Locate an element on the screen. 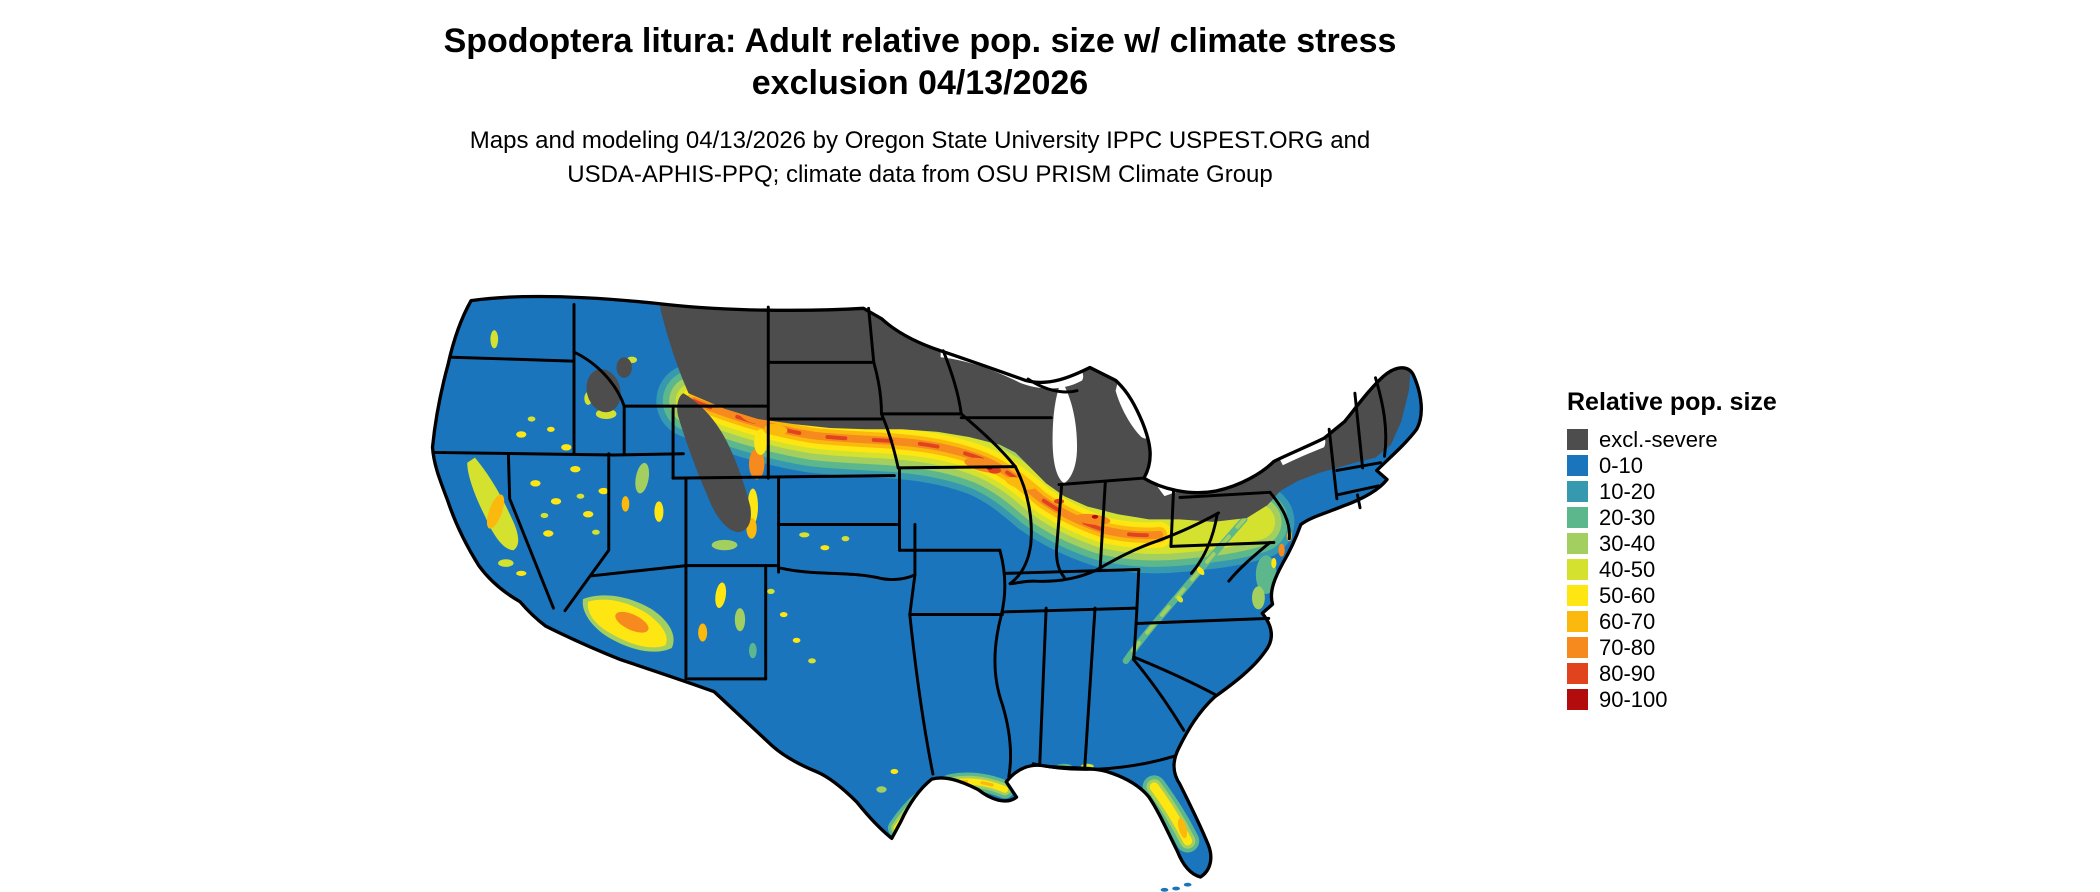 The width and height of the screenshot is (2100, 892). legend-item-60-70: 60-70 is located at coordinates (1672, 621).